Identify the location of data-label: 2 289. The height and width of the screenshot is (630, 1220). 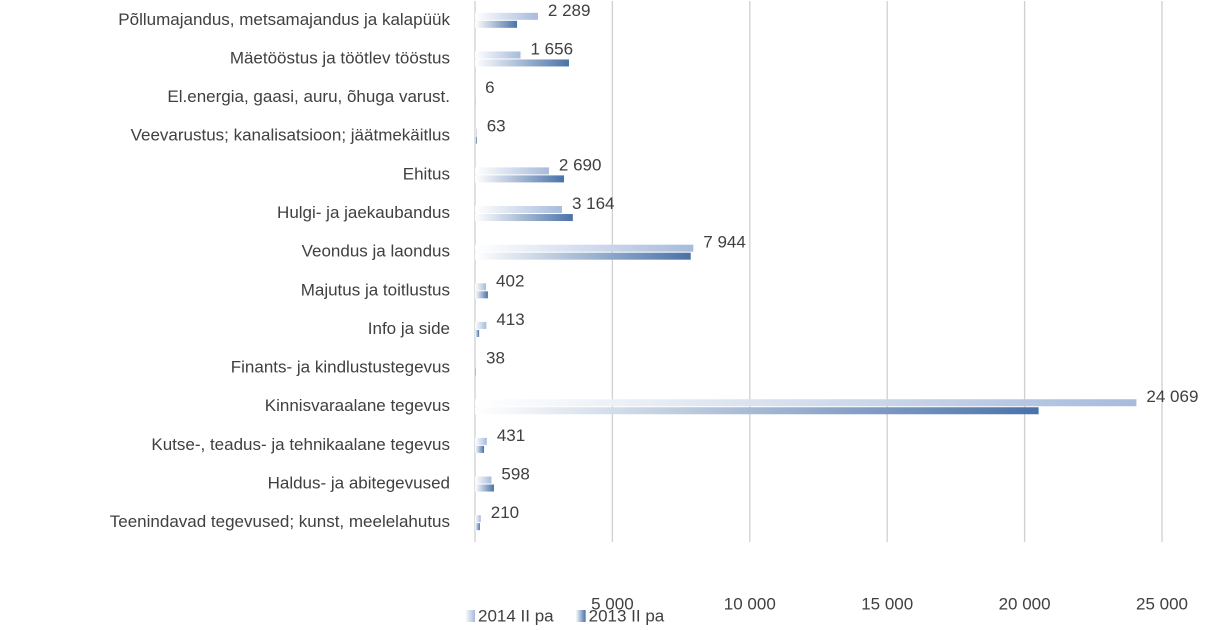
(569, 10).